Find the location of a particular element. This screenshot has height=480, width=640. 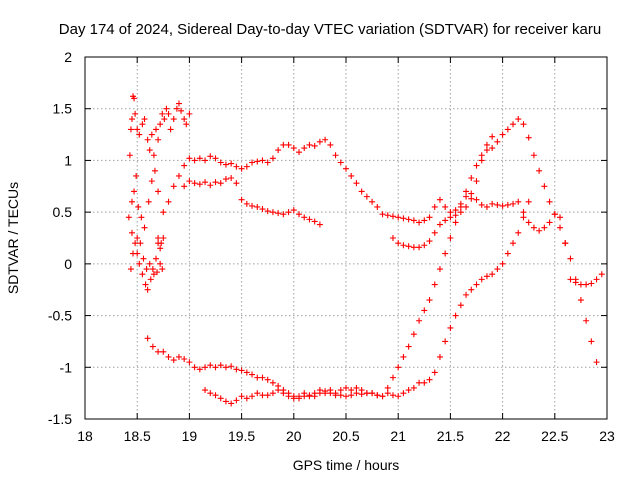

y-axis-label: SDTVAR / TECUs is located at coordinates (13, 238).